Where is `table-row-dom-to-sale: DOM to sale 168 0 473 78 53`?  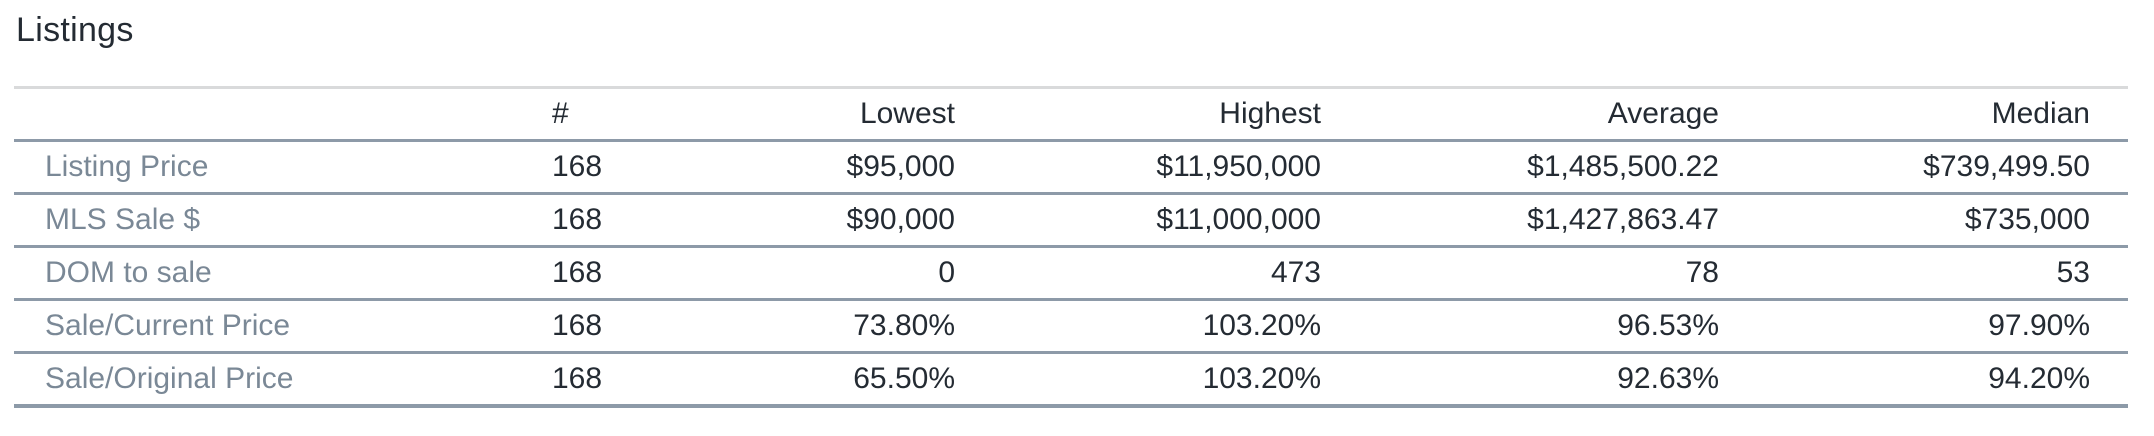
table-row-dom-to-sale: DOM to sale 168 0 473 78 53 is located at coordinates (1071, 273).